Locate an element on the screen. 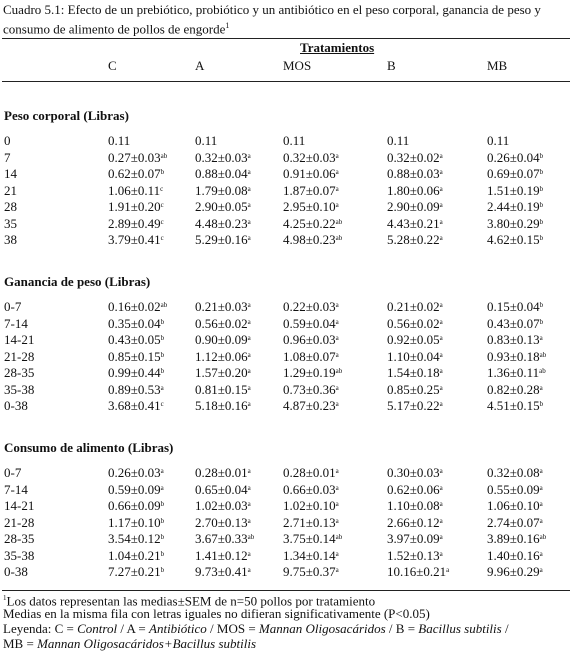  table-cell: 1.91±0.20c is located at coordinates (136, 207).